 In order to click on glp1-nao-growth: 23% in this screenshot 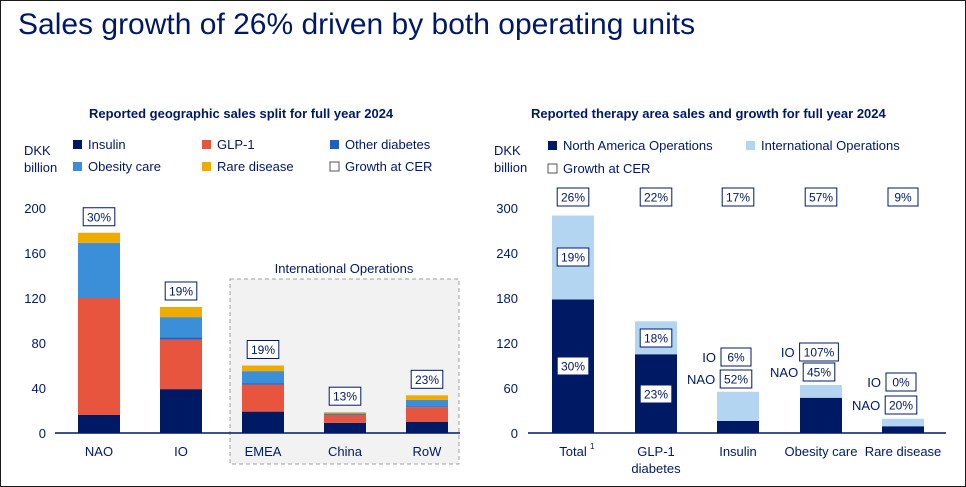, I will do `click(656, 395)`.